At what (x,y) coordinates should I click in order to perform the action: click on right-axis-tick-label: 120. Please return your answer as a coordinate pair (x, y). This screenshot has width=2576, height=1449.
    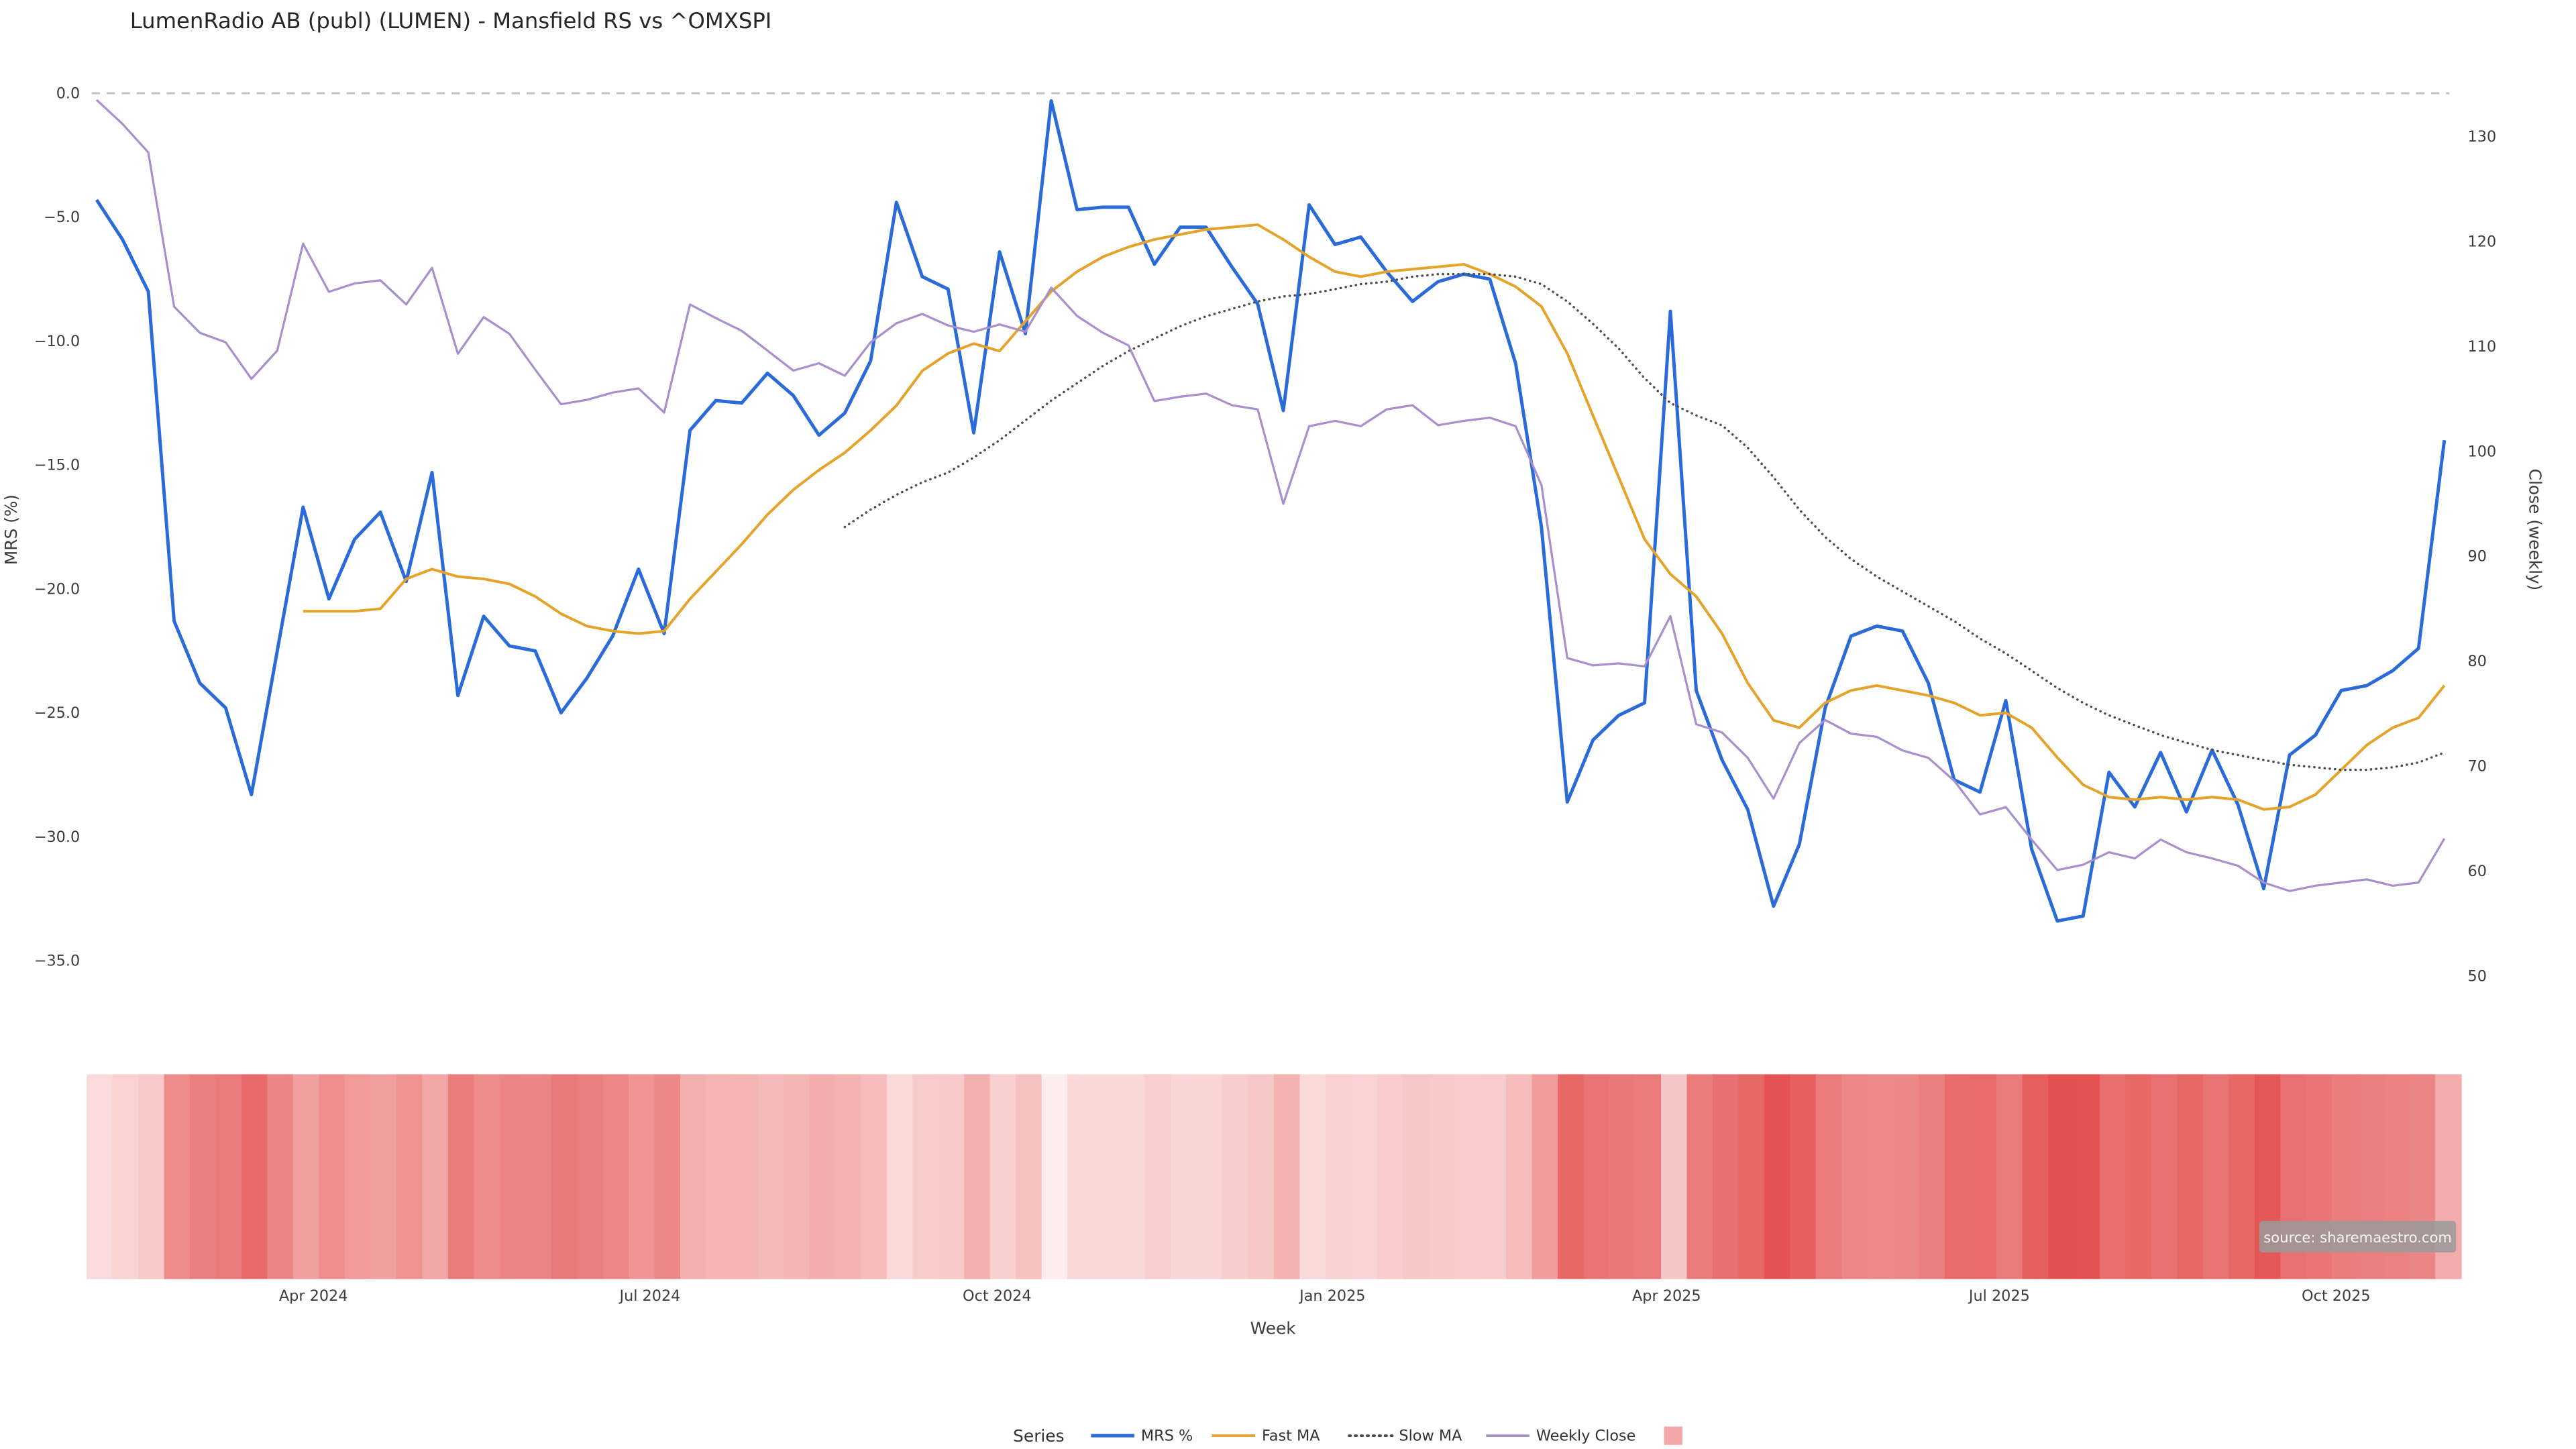
    Looking at the image, I should click on (2482, 241).